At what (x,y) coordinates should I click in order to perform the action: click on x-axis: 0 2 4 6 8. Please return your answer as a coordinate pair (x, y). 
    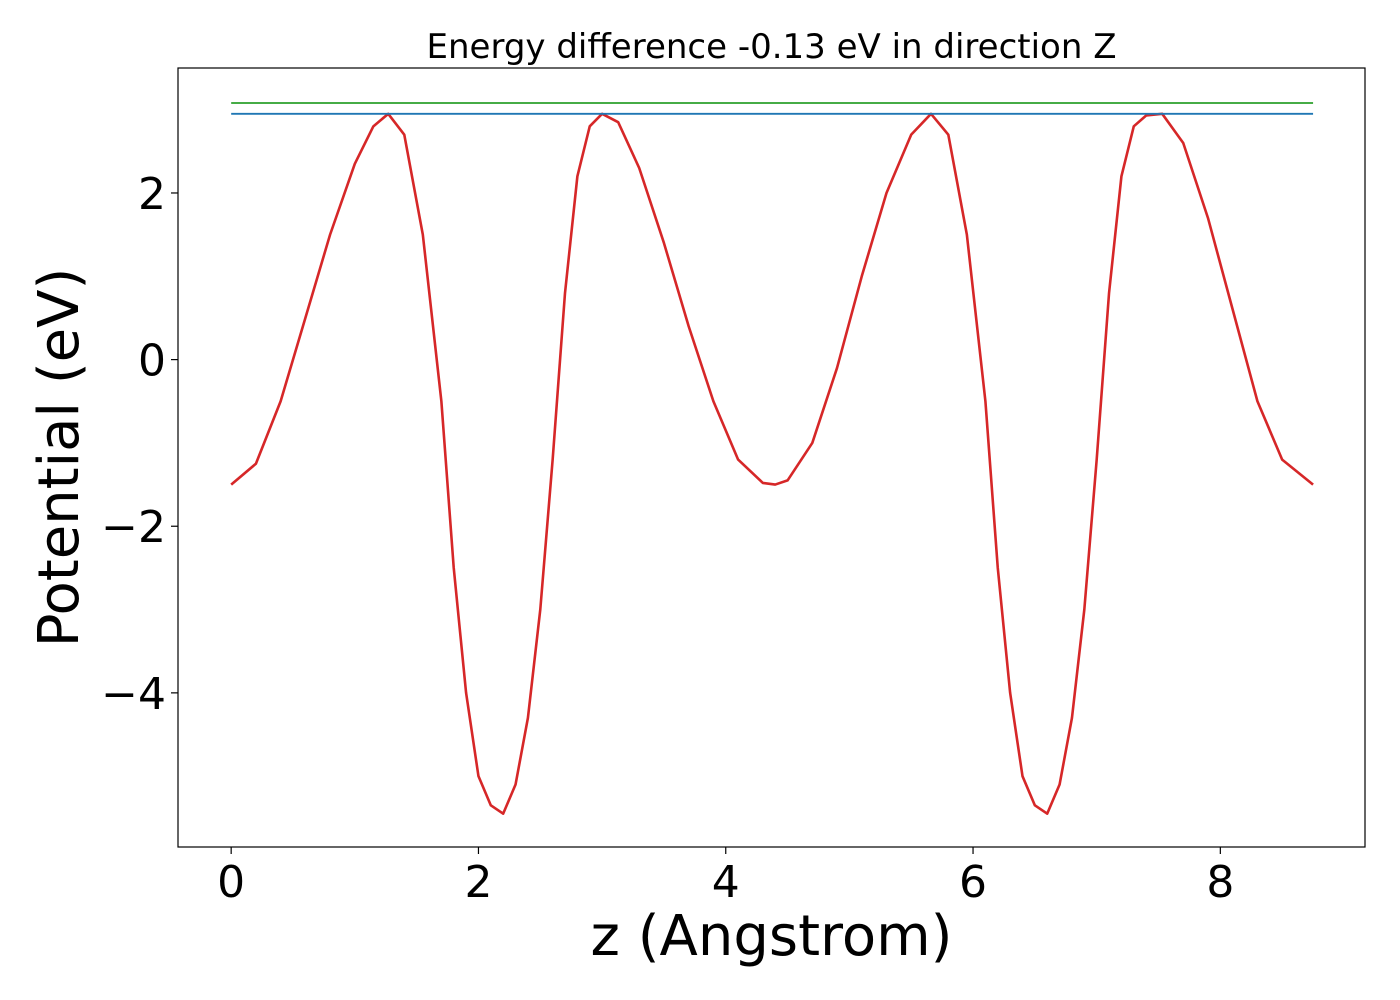
    Looking at the image, I should click on (725, 877).